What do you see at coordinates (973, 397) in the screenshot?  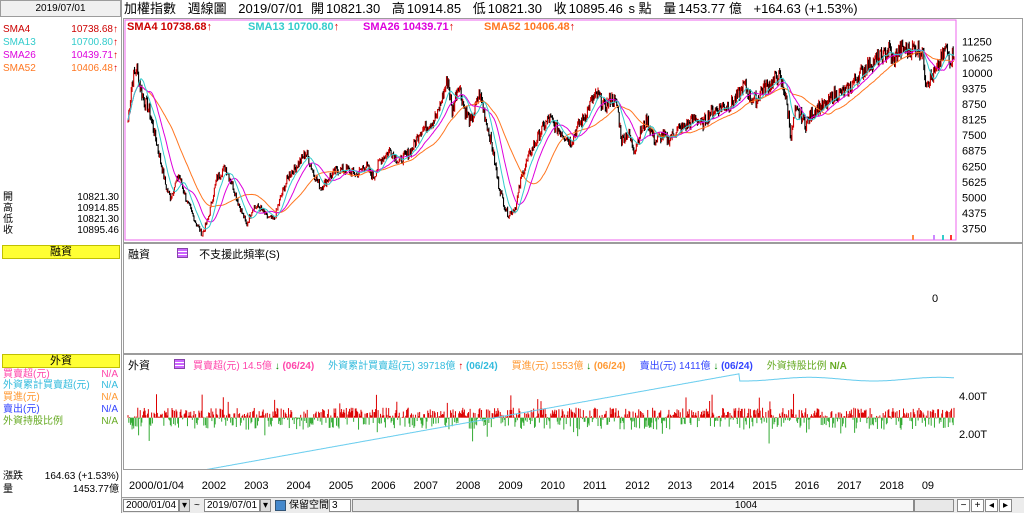 I see `foreign-axis-label: 4.00T` at bounding box center [973, 397].